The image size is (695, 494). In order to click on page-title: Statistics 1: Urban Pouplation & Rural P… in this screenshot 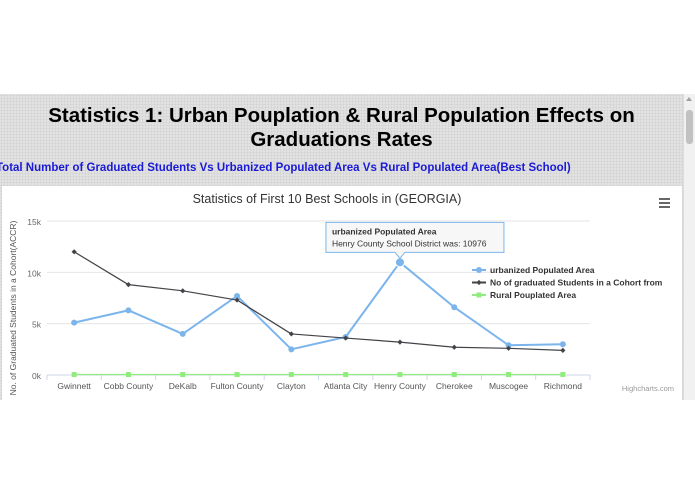, I will do `click(341, 127)`.